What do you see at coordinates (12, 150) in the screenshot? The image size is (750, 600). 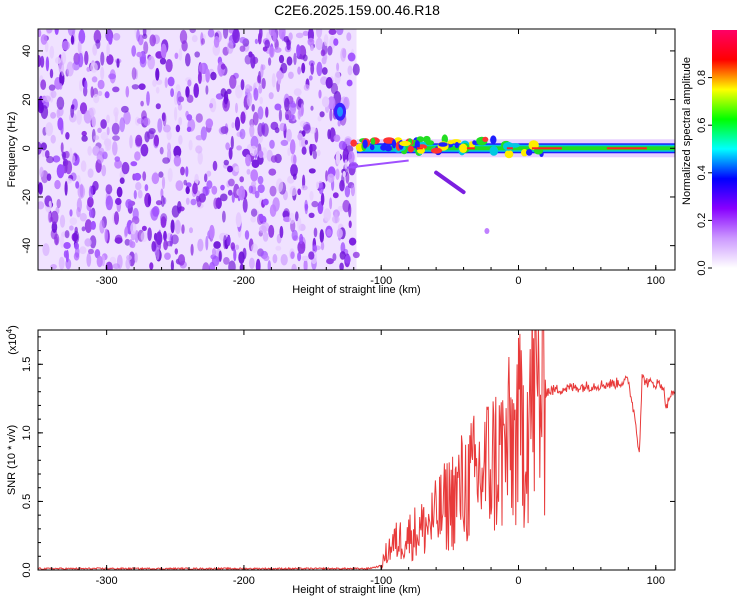 I see `y-axis-label: Frequency (Hz)` at bounding box center [12, 150].